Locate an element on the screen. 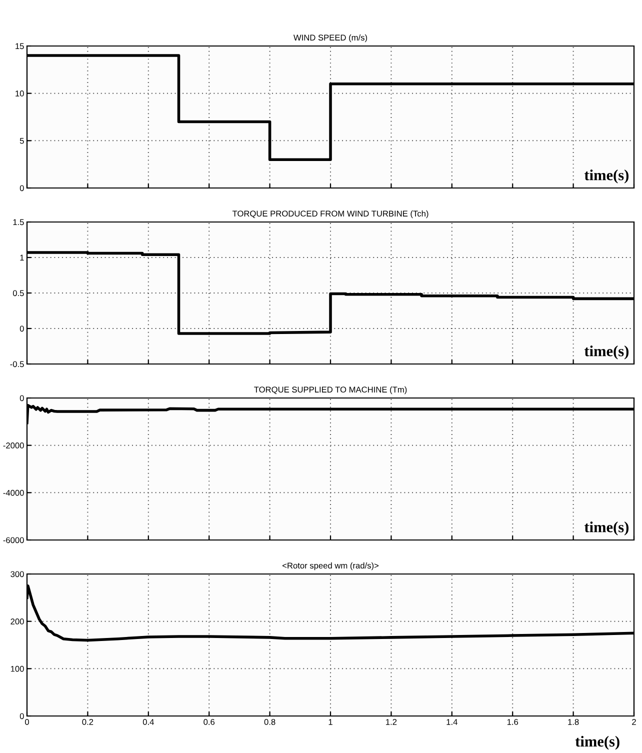 Image resolution: width=642 pixels, height=753 pixels. y-tick-label: 1.5 is located at coordinates (18, 222).